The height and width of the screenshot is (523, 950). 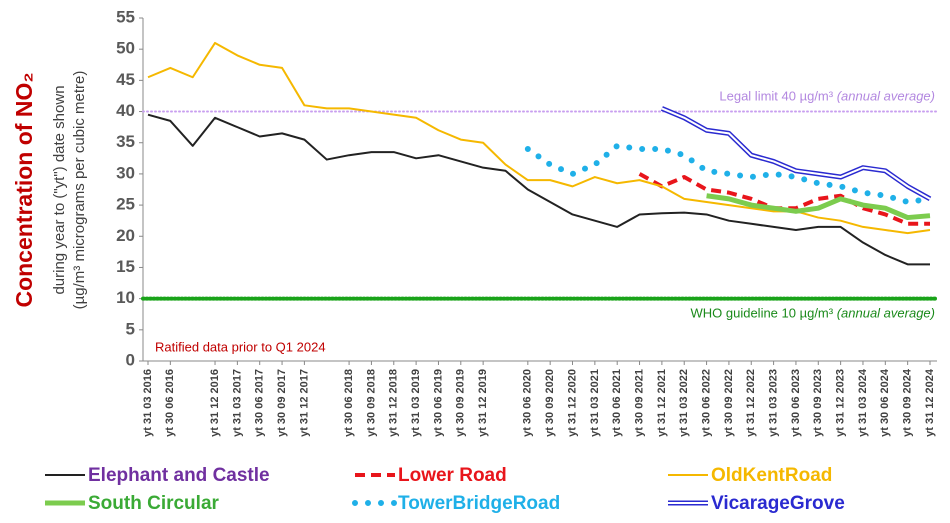 What do you see at coordinates (885, 402) in the screenshot?
I see `x-tick-label: yt 30 06 2024` at bounding box center [885, 402].